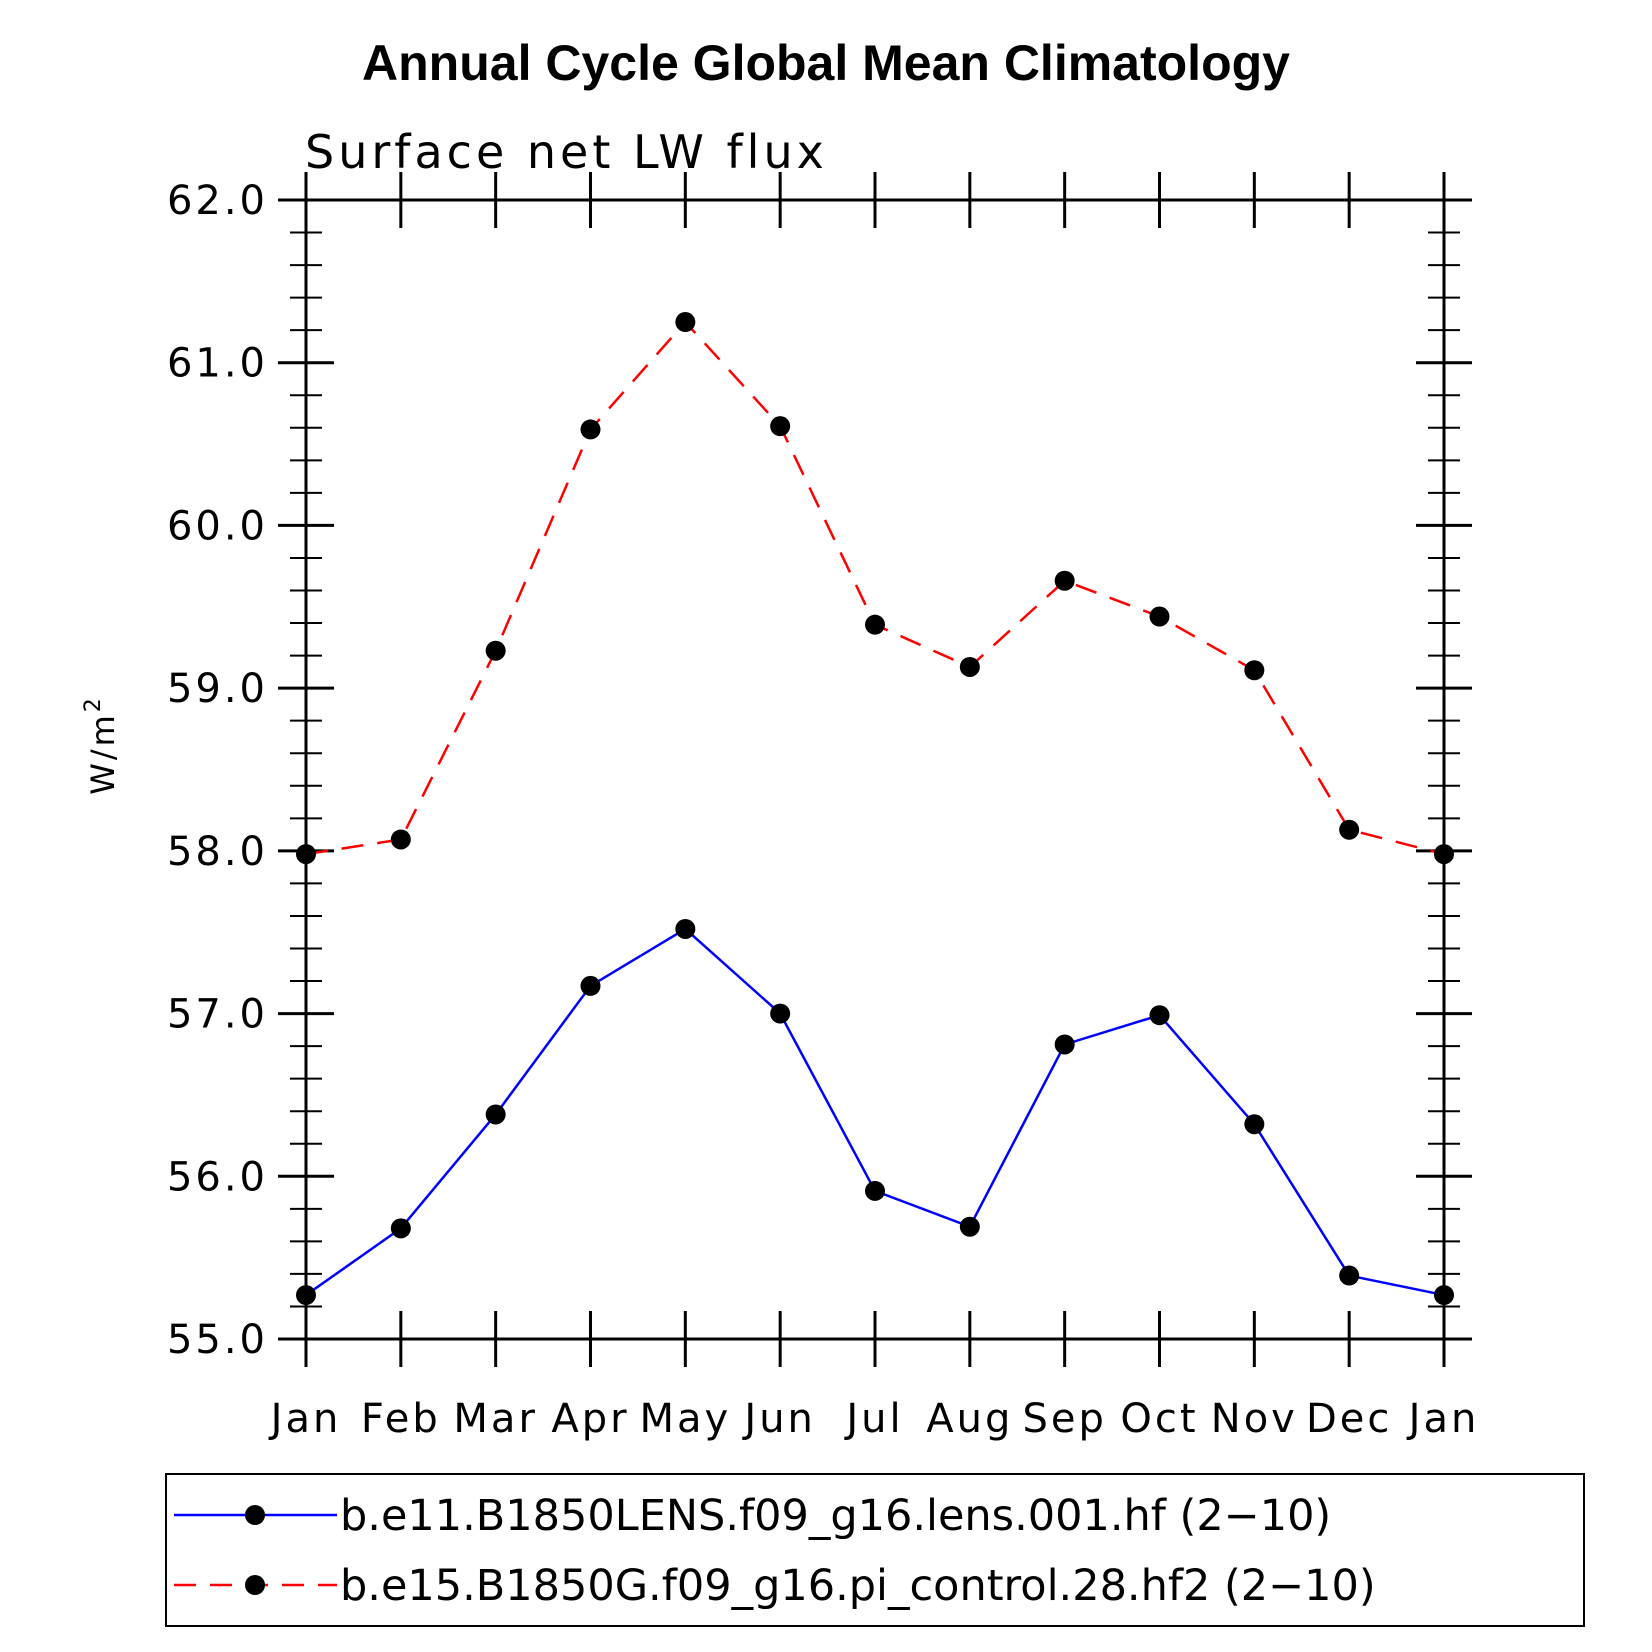 This screenshot has height=1652, width=1652. I want to click on x-tick-label: Jul, so click(873, 1419).